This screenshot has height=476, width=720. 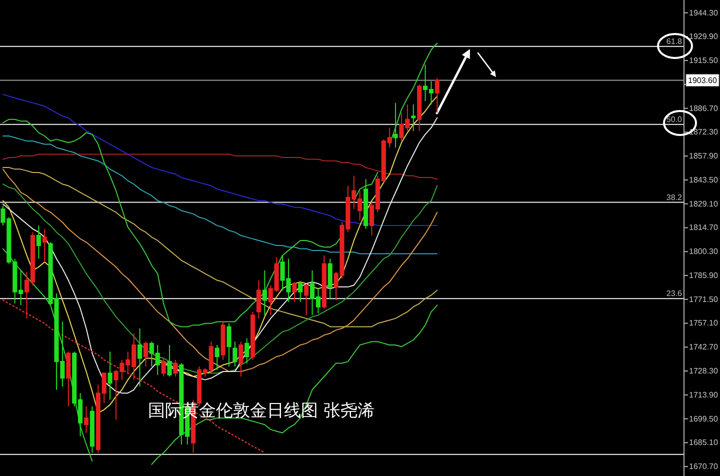 I want to click on annotation: 50.0, so click(x=674, y=119).